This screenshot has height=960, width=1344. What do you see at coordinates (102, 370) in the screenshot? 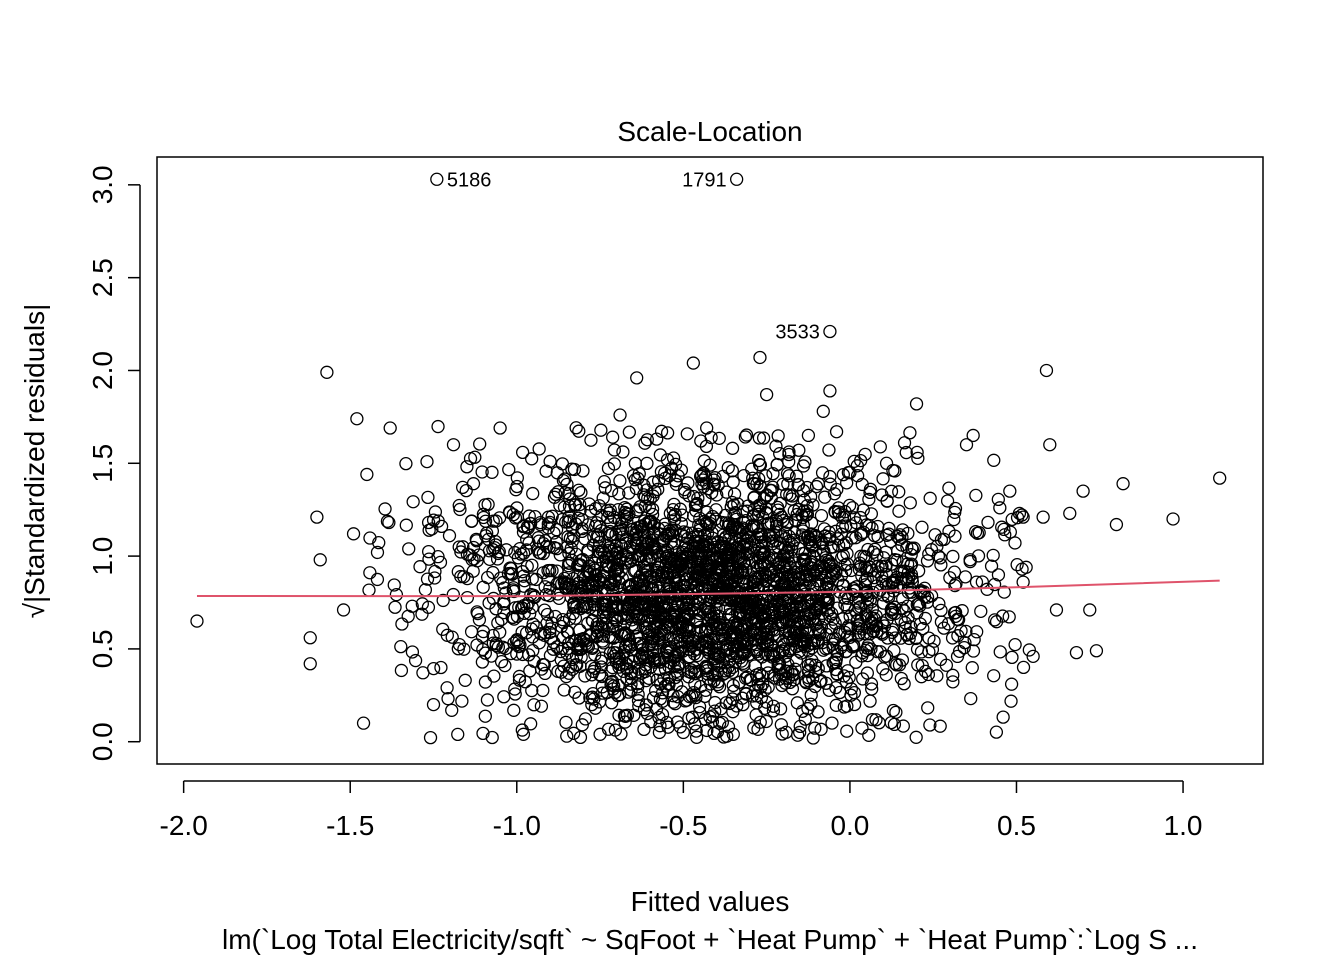
I see `y-tick-label: 2.0` at bounding box center [102, 370].